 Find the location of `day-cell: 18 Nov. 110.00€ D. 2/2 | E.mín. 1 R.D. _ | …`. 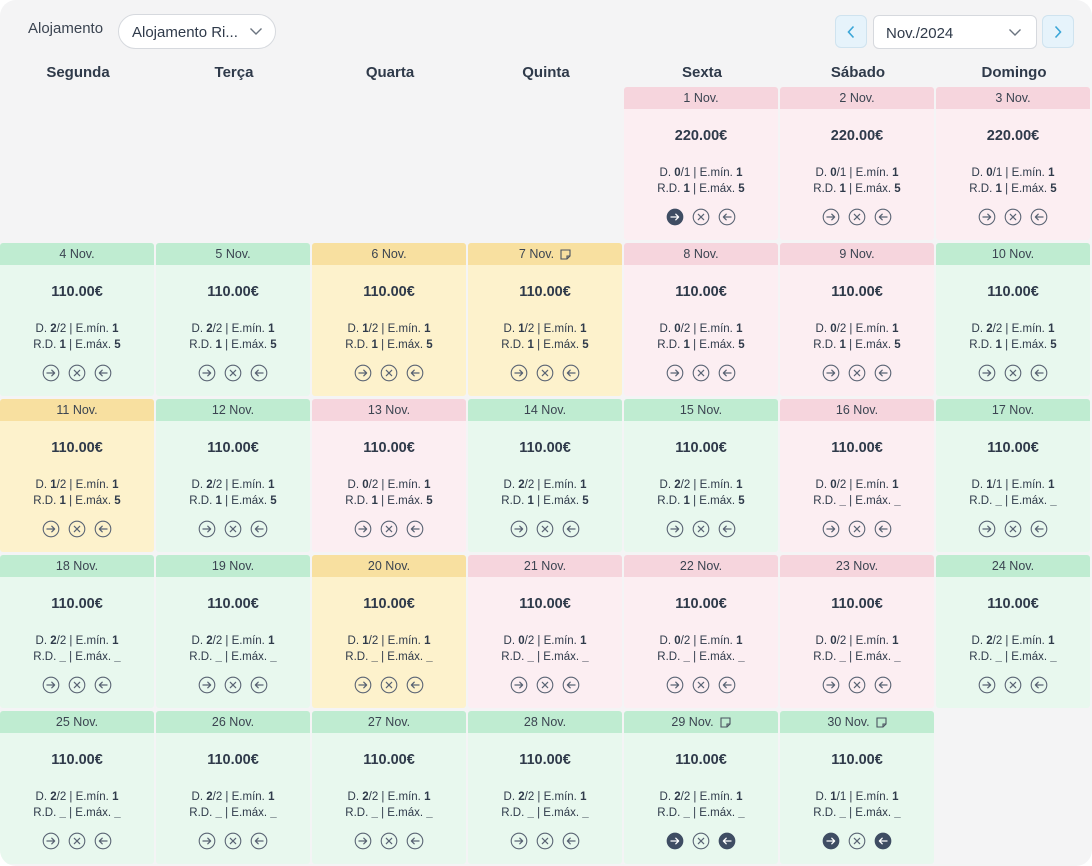

day-cell: 18 Nov. 110.00€ D. 2/2 | E.mín. 1 R.D. _ | … is located at coordinates (77, 631).